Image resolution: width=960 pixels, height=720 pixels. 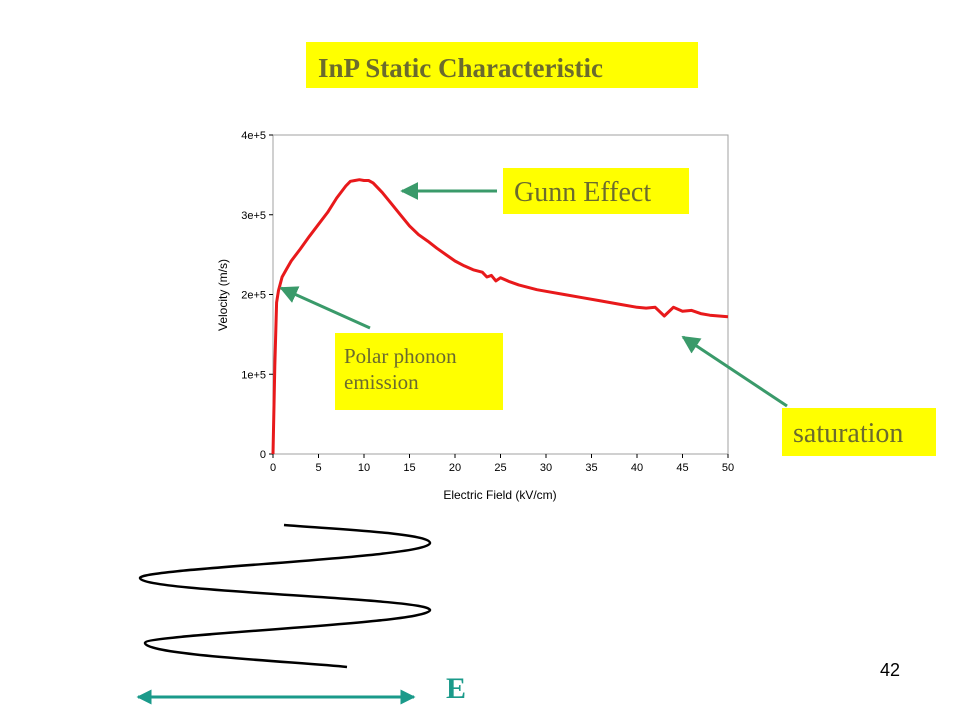 What do you see at coordinates (455, 468) in the screenshot?
I see `x-tick-label: 20` at bounding box center [455, 468].